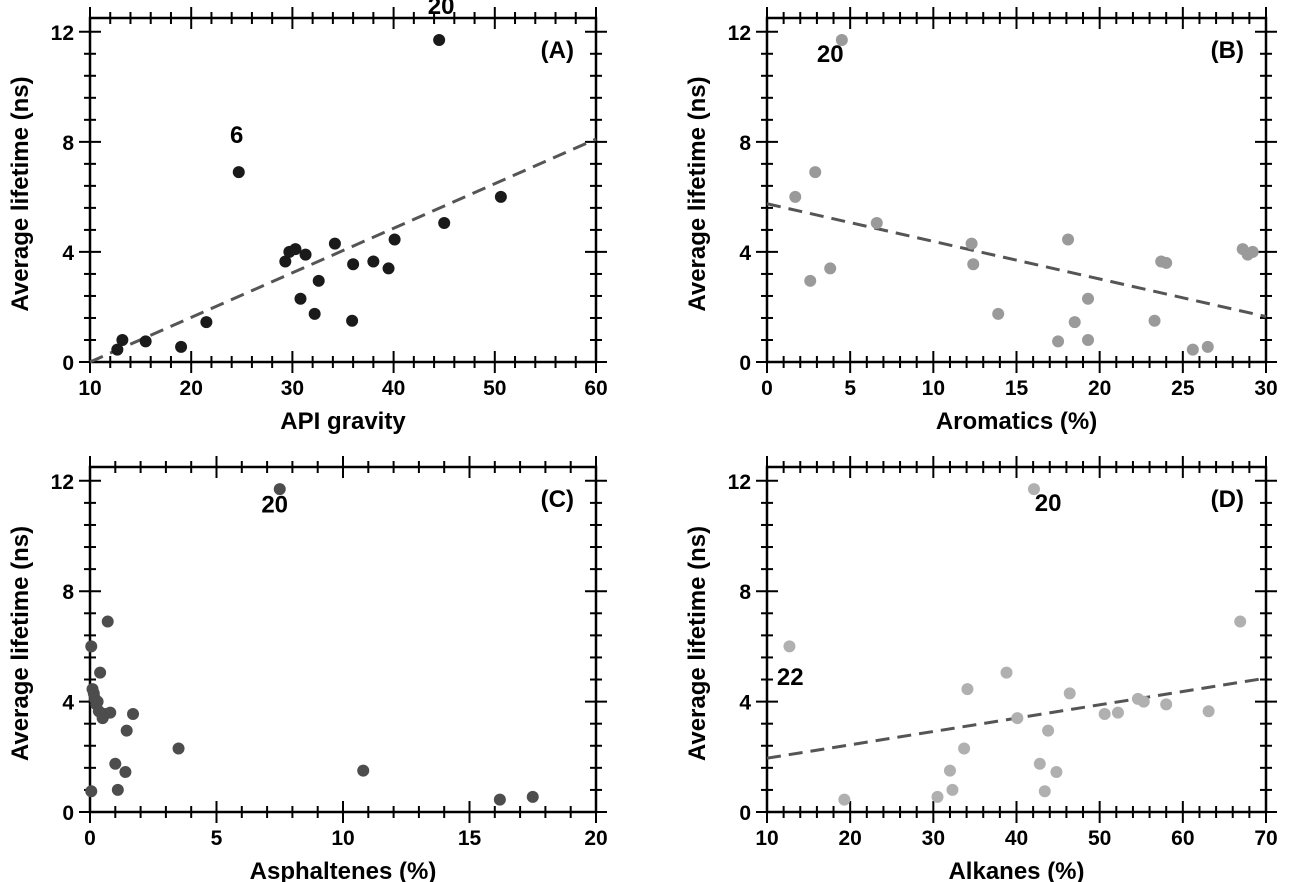 The image size is (1296, 882). Describe the element at coordinates (1265, 838) in the screenshot. I see `x-tick-label: 70` at that location.